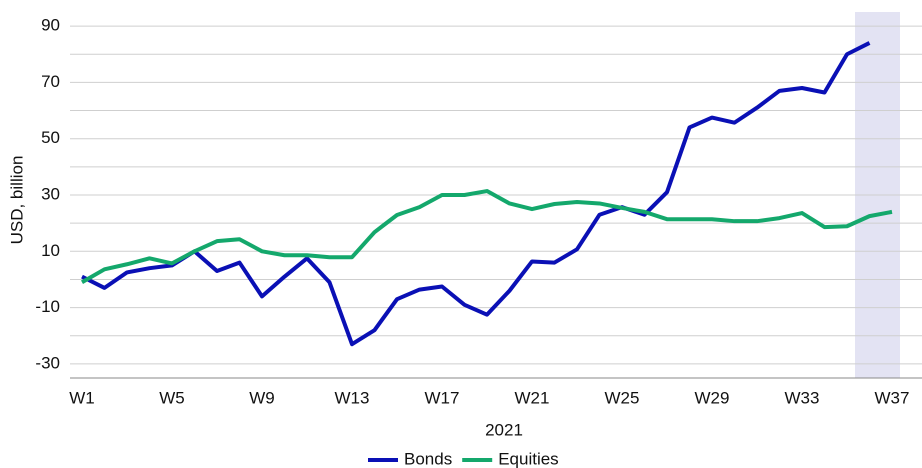 The width and height of the screenshot is (922, 468). Describe the element at coordinates (802, 397) in the screenshot. I see `x-tick-label: W33` at that location.